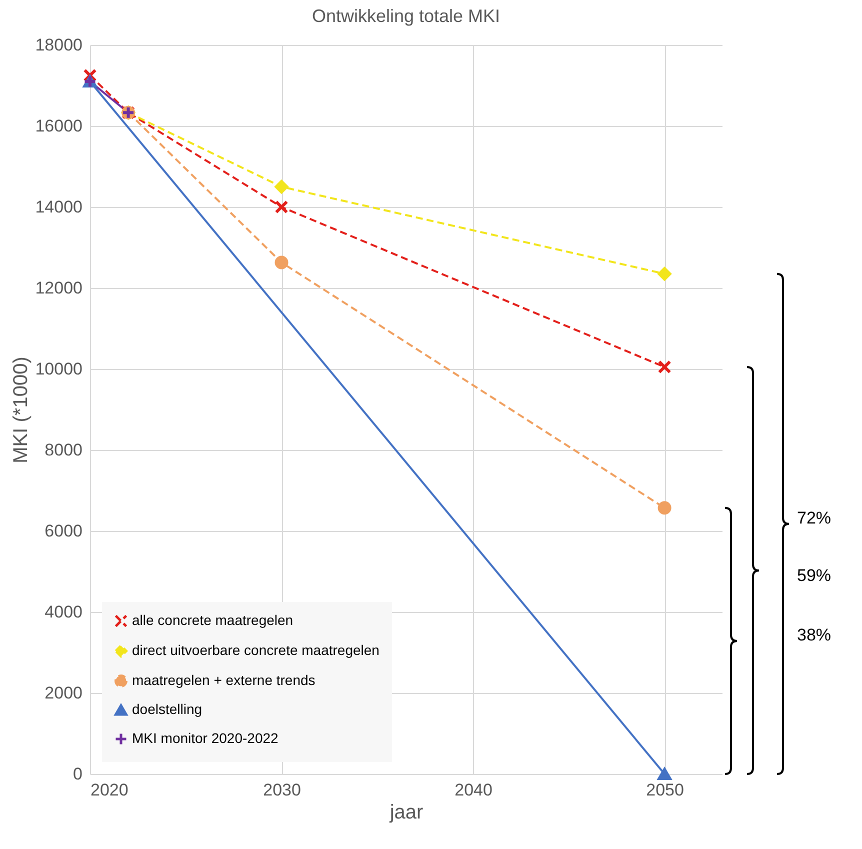 The height and width of the screenshot is (849, 862). I want to click on x-tick-label: 2030, so click(282, 790).